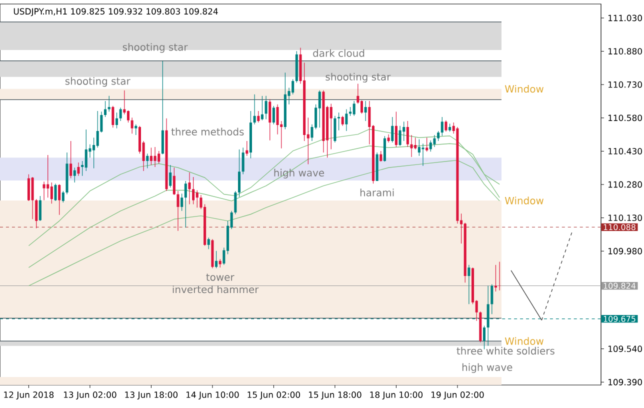  What do you see at coordinates (505, 350) in the screenshot?
I see `annotation: three white soldiers` at bounding box center [505, 350].